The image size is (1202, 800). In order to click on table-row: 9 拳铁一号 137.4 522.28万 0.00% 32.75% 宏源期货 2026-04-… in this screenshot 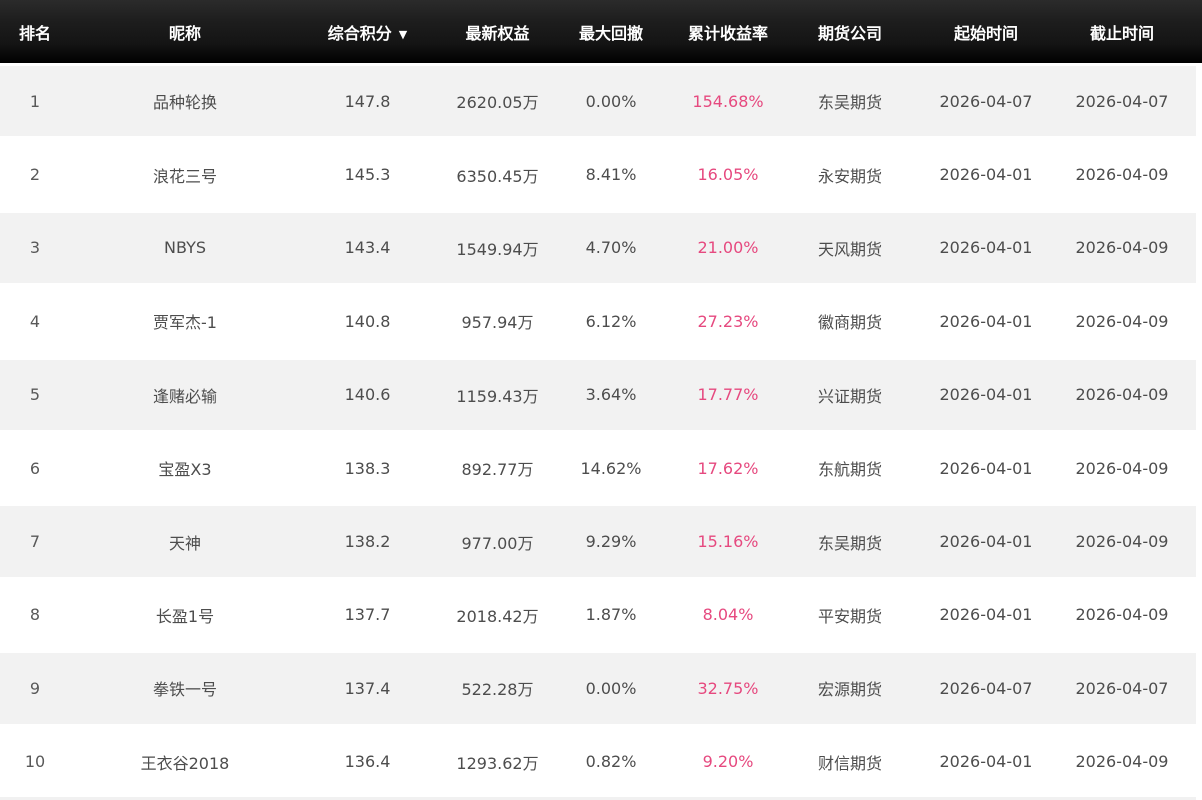, I will do `click(601, 687)`.